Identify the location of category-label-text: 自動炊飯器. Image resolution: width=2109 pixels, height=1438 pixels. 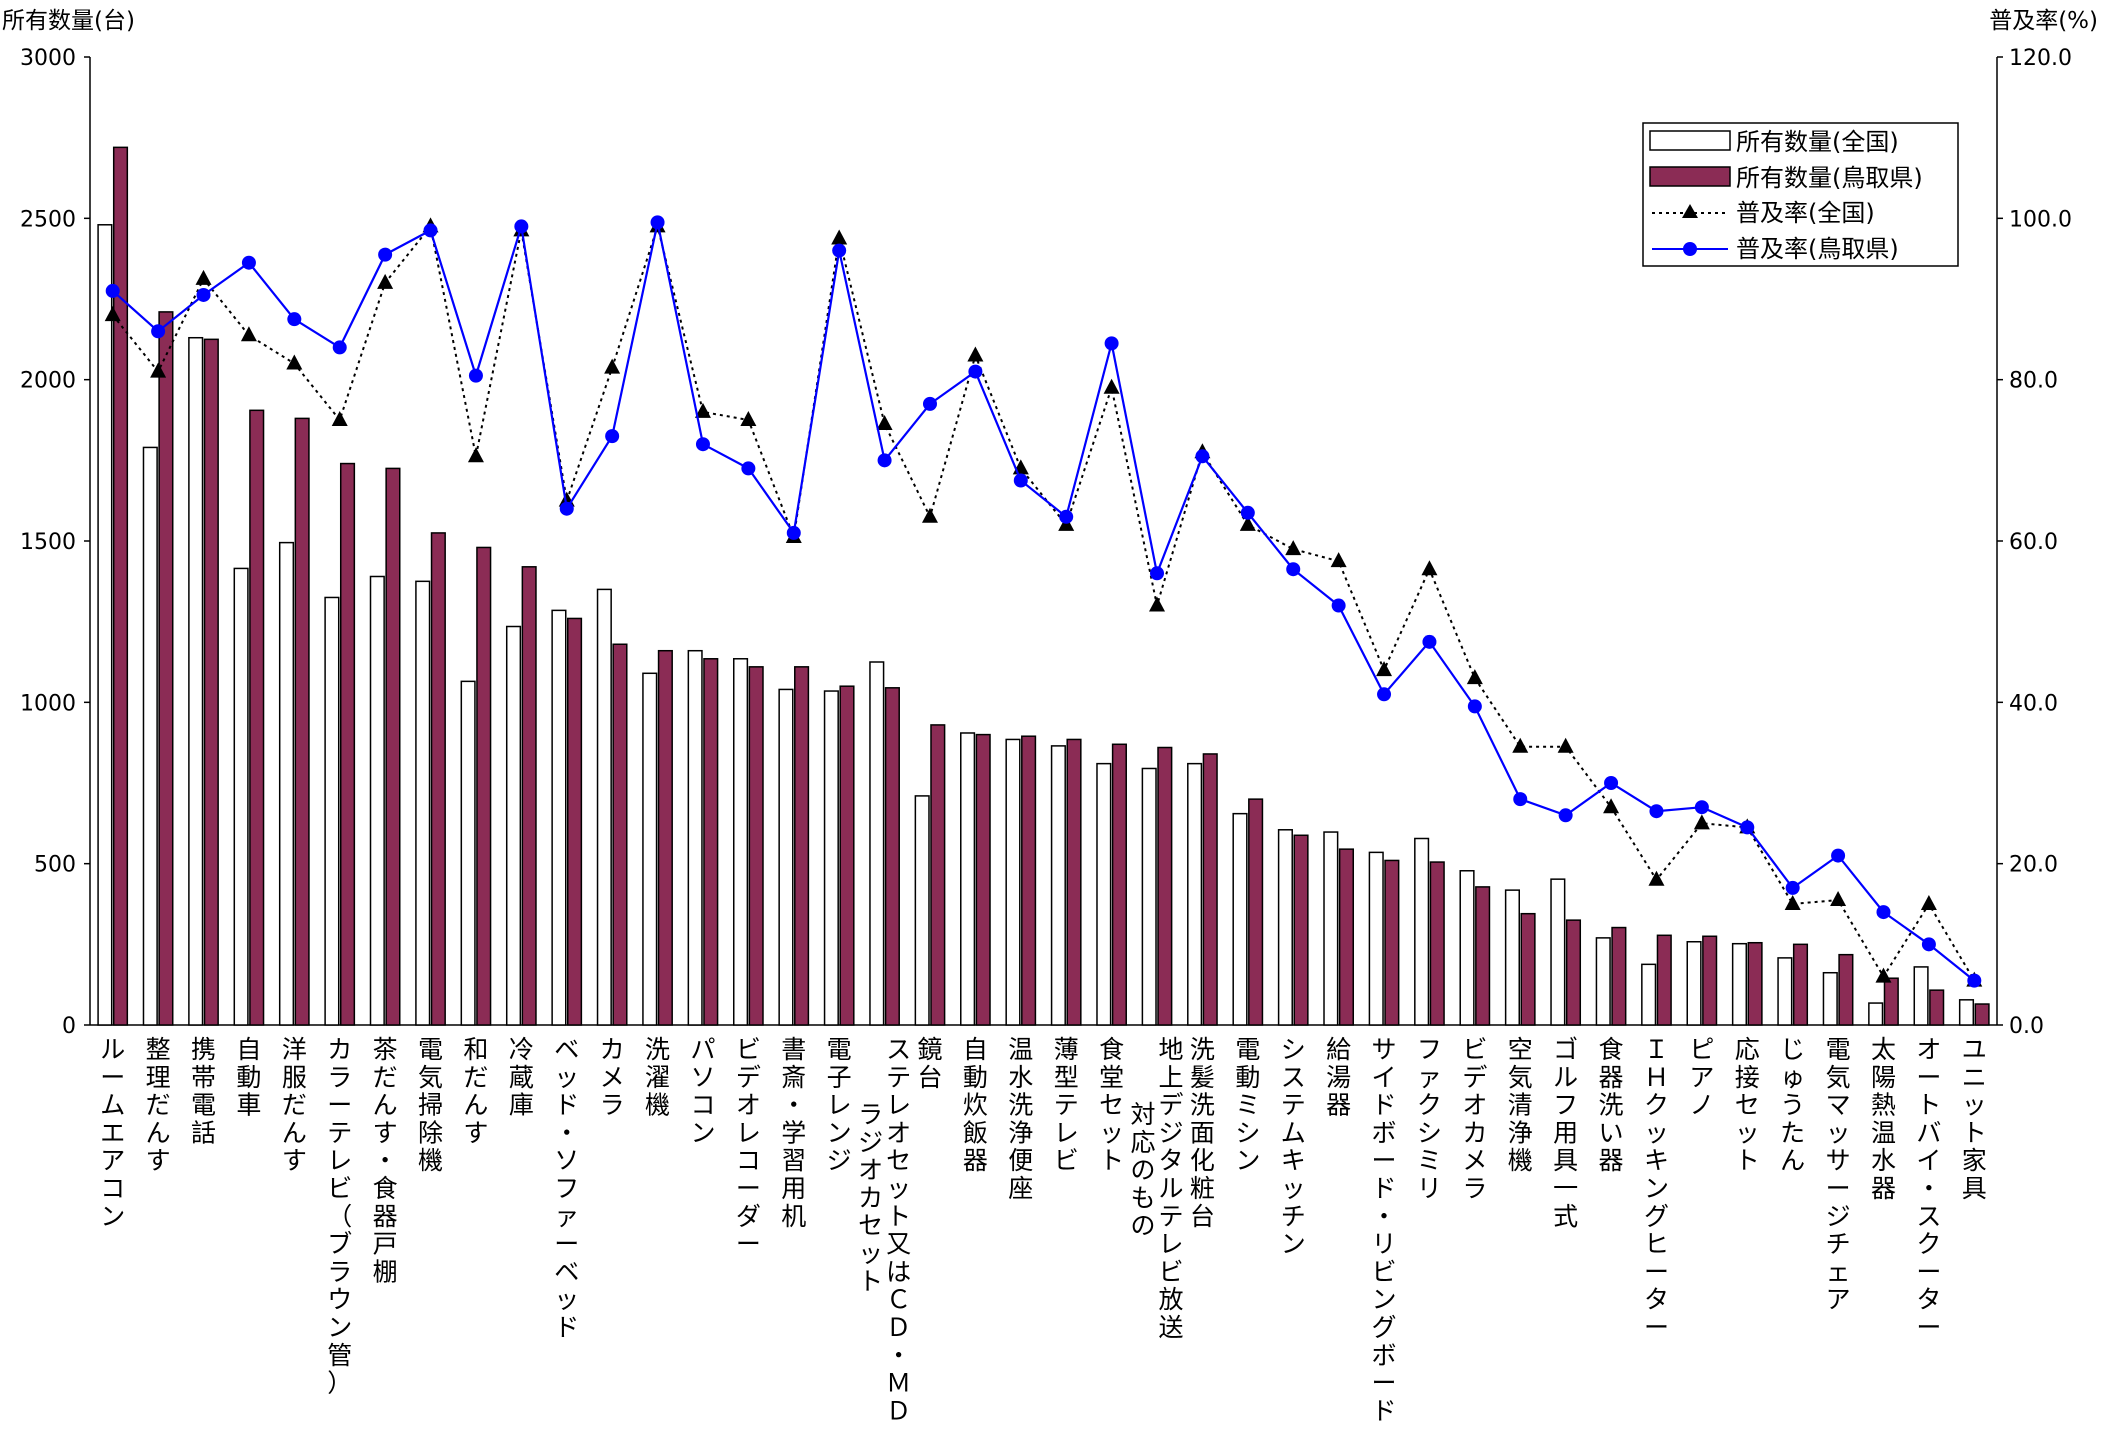
(975, 1105).